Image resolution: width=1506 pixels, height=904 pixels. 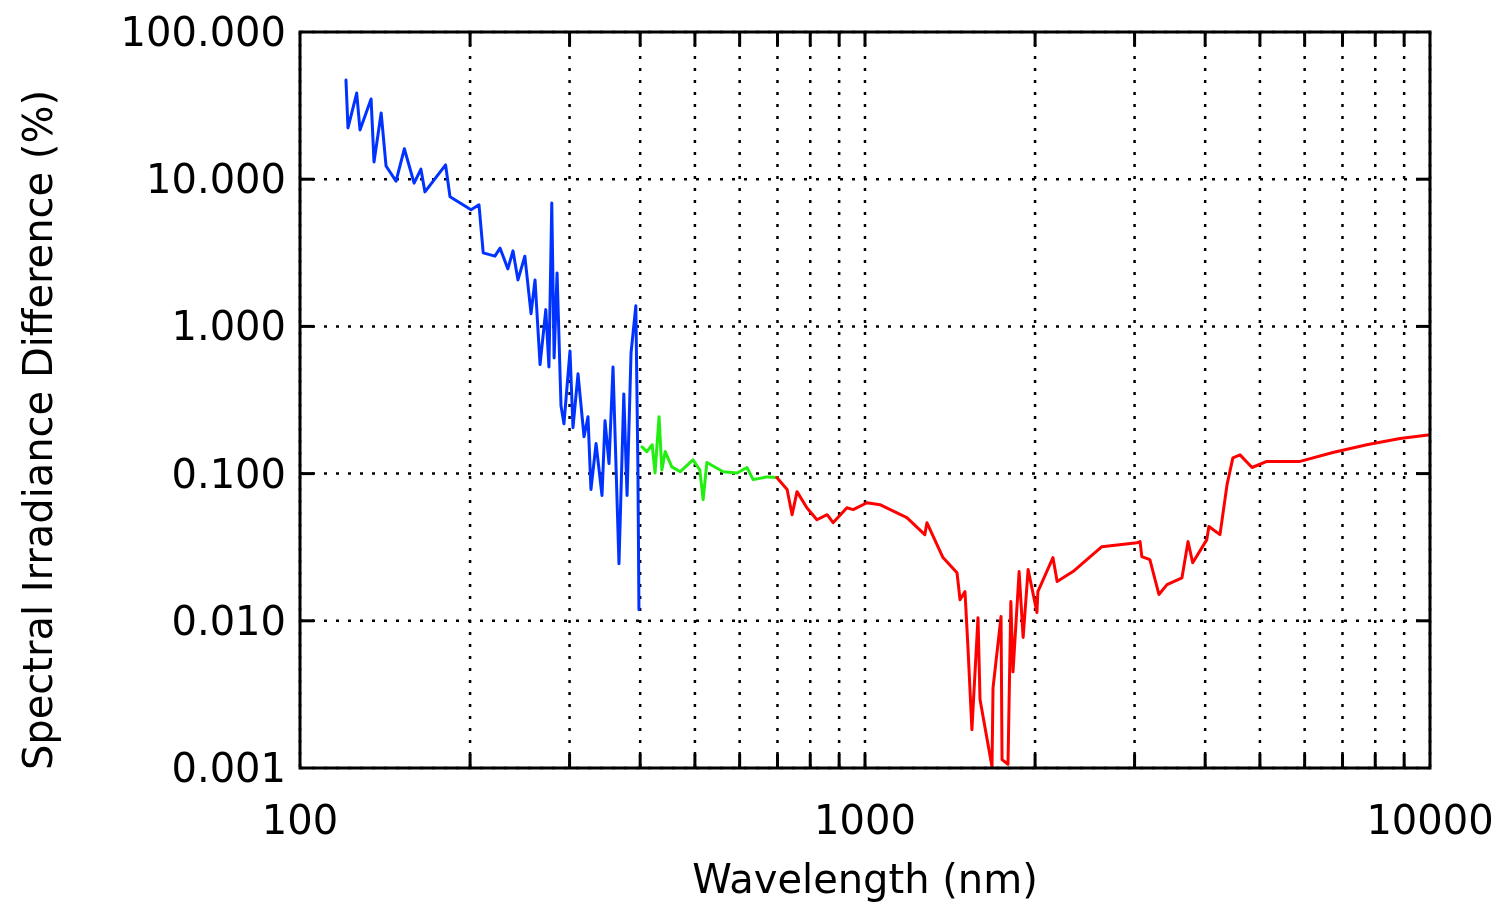 What do you see at coordinates (865, 820) in the screenshot?
I see `x-tick-label: 1000` at bounding box center [865, 820].